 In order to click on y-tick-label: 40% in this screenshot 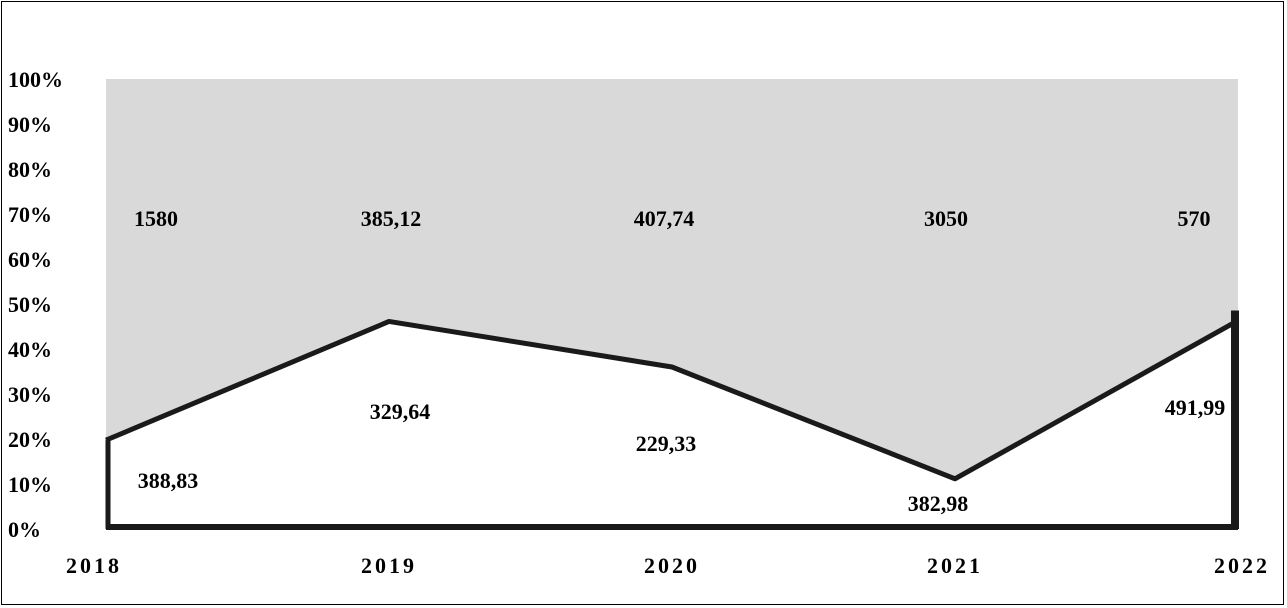, I will do `click(30, 349)`.